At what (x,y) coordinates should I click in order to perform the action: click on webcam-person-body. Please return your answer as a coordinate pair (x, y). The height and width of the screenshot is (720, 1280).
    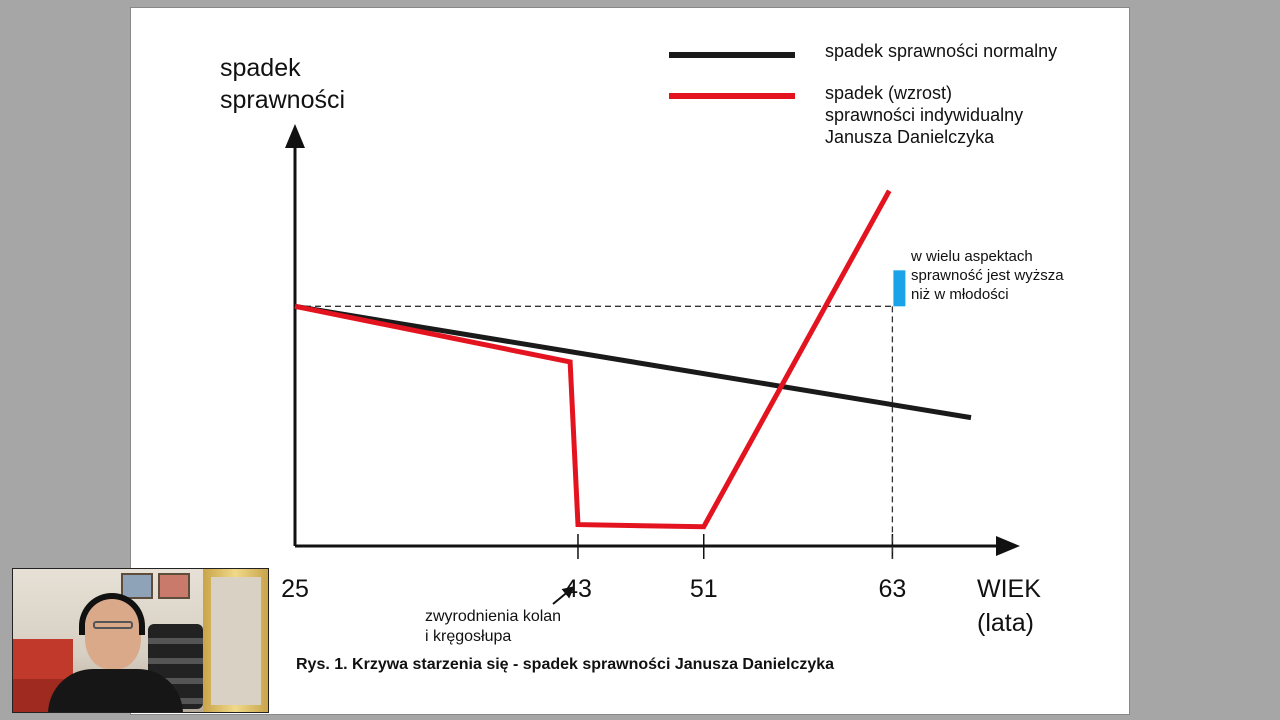
    Looking at the image, I should click on (115, 690).